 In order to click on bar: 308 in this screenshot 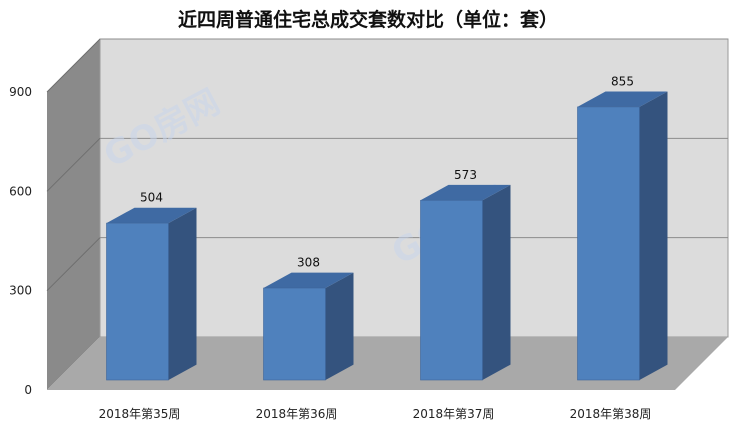, I will do `click(308, 318)`.